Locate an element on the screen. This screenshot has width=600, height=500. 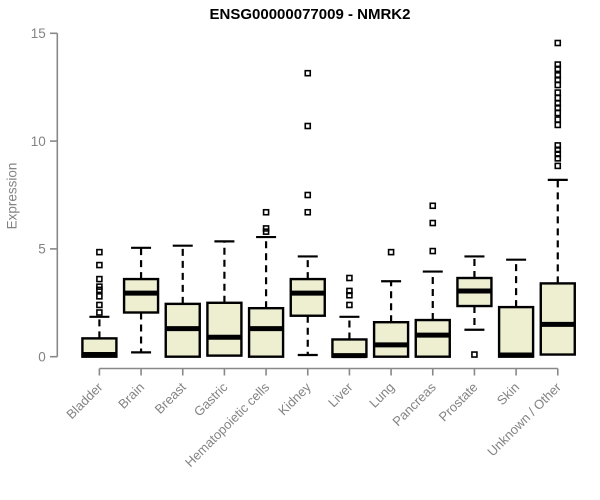
box-group-lung is located at coordinates (391, 303).